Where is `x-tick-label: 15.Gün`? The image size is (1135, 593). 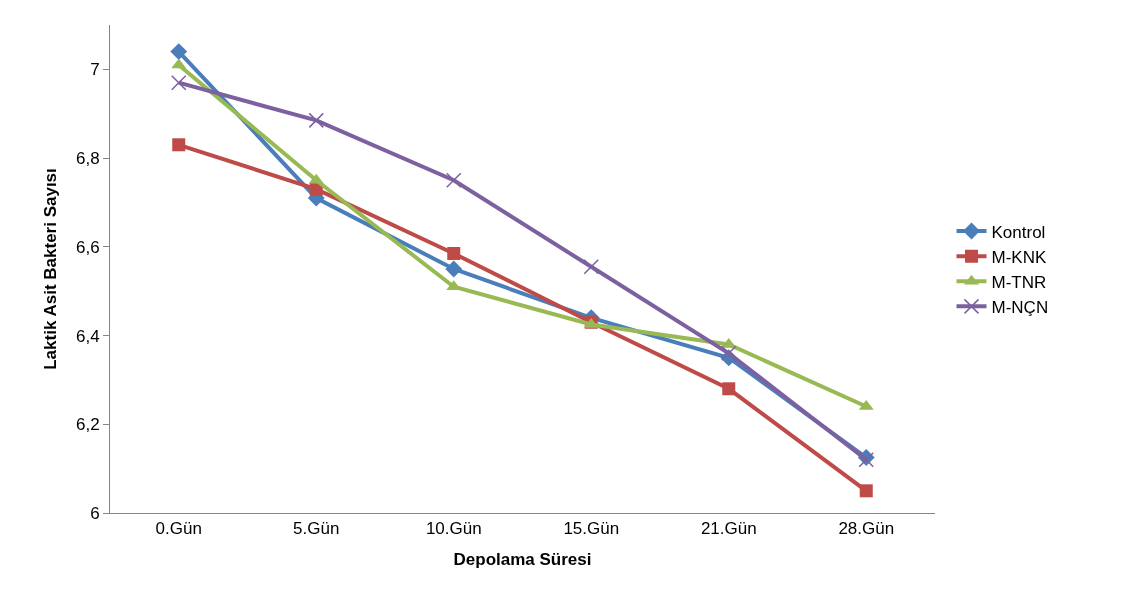 x-tick-label: 15.Gün is located at coordinates (591, 529).